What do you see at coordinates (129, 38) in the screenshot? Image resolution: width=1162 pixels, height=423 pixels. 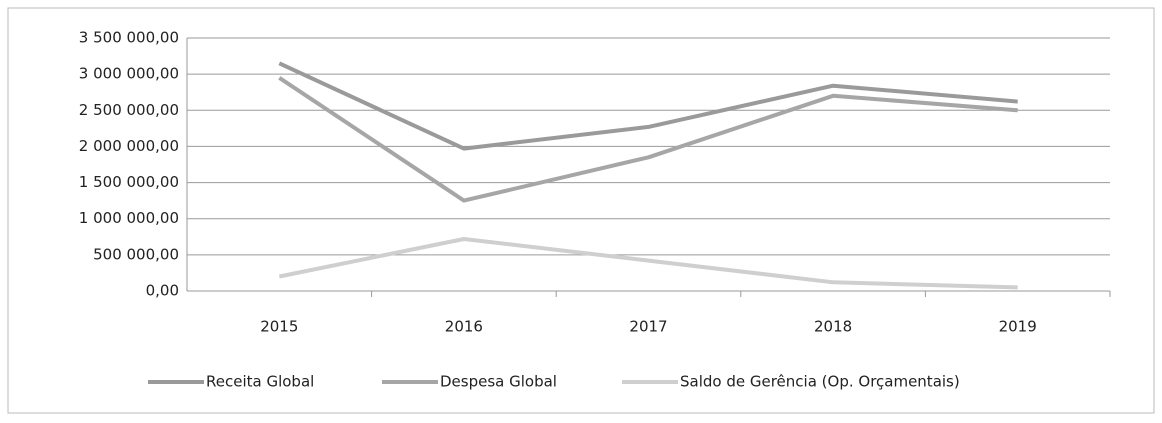 I see `y-tick-label: 3 500 000,00` at bounding box center [129, 38].